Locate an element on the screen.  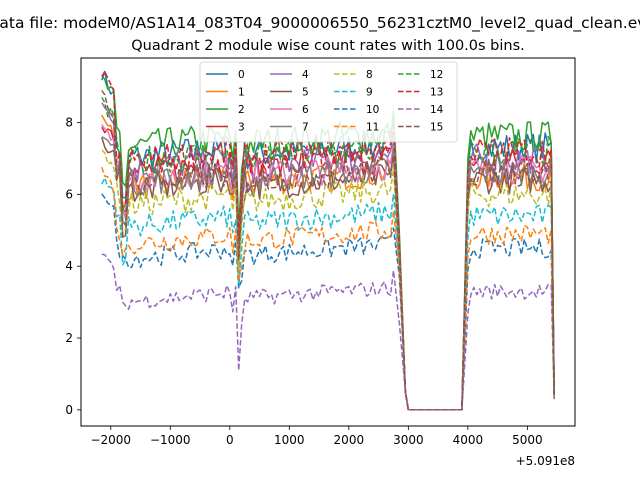
x-tick-label: 1000 is located at coordinates (289, 440).